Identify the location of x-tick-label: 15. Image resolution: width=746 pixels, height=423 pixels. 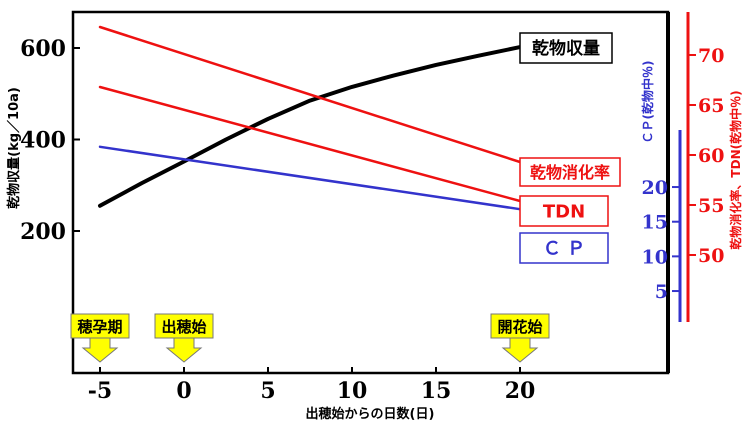
(436, 391).